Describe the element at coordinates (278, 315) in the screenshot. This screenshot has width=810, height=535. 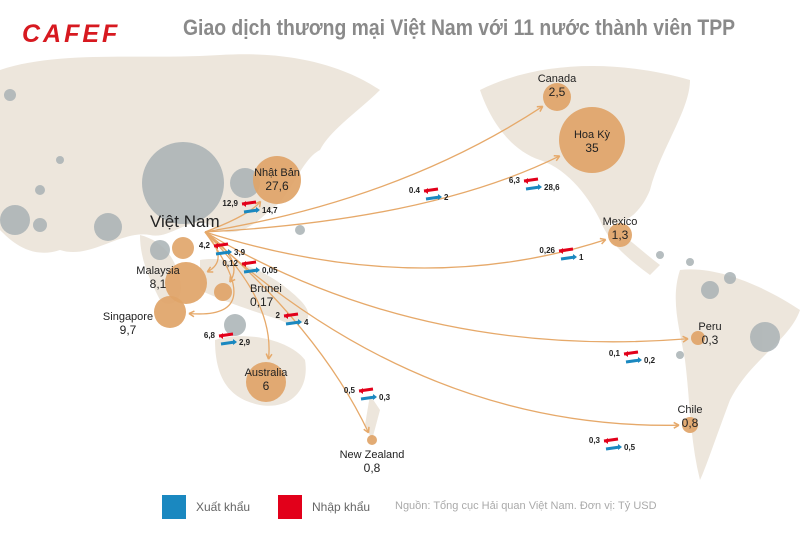
I see `import-value-australia: 2` at that location.